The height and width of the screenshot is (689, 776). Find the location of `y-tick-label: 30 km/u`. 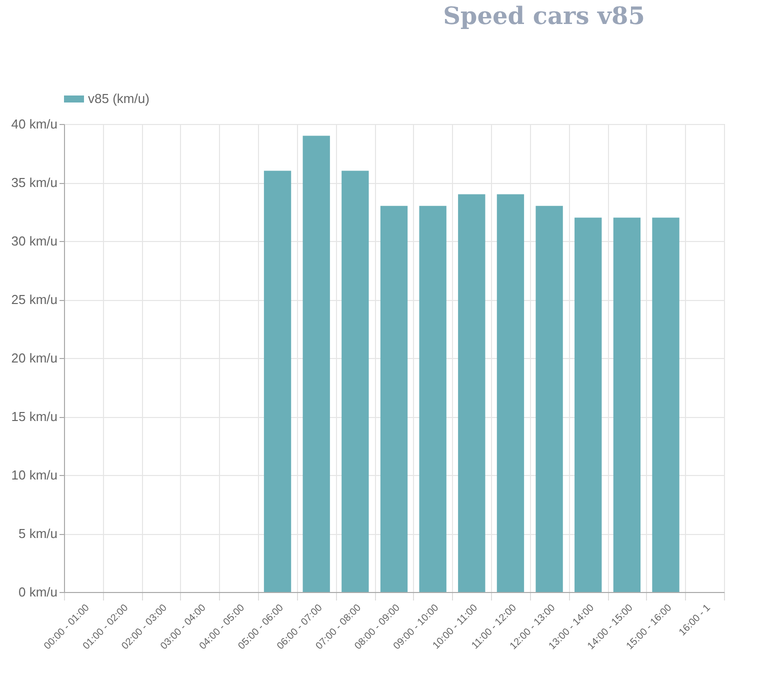

y-tick-label: 30 km/u is located at coordinates (34, 241).